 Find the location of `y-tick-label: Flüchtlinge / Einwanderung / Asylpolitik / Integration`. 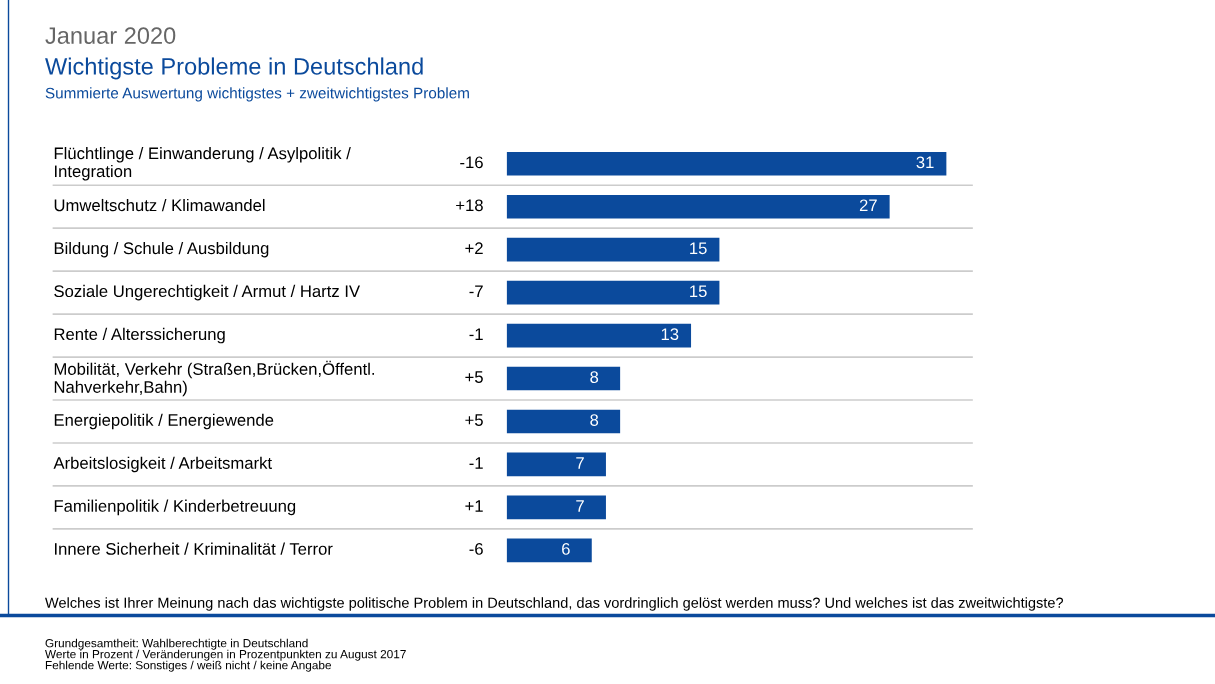

y-tick-label: Flüchtlinge / Einwanderung / Asylpolitik / Integration is located at coordinates (202, 164).